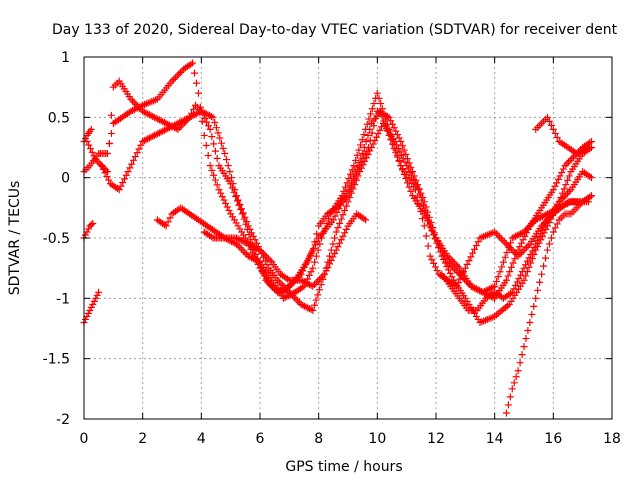 This screenshot has height=480, width=640. Describe the element at coordinates (201, 439) in the screenshot. I see `x-tick-label: 4` at that location.